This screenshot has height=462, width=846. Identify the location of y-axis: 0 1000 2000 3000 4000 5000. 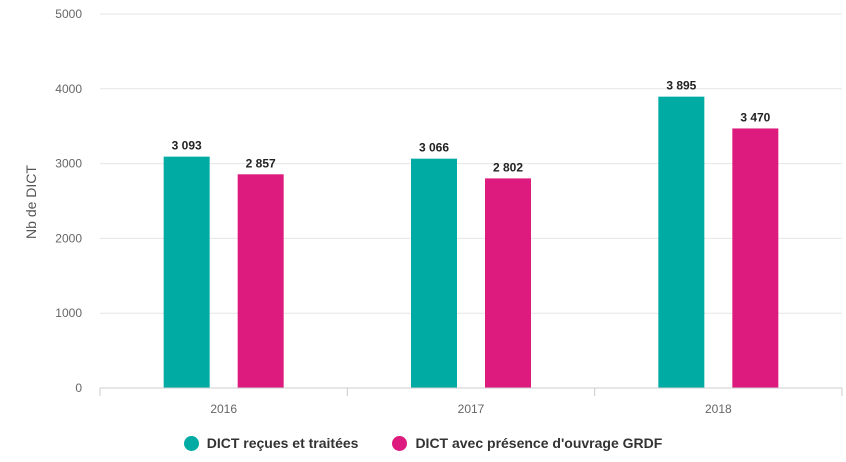
(68, 201).